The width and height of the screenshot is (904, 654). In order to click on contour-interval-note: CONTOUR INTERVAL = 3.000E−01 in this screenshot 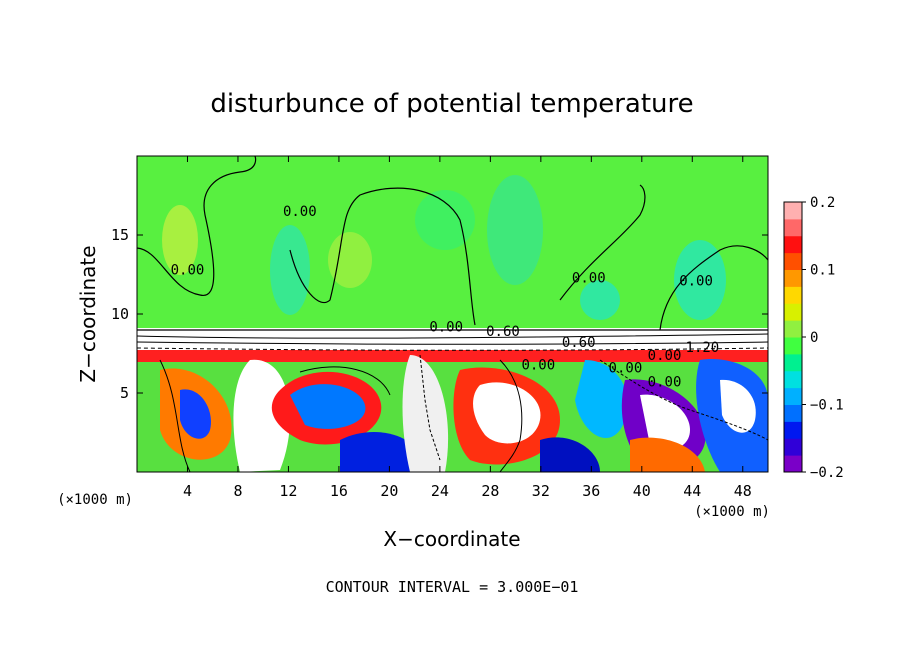, I will do `click(452, 587)`.